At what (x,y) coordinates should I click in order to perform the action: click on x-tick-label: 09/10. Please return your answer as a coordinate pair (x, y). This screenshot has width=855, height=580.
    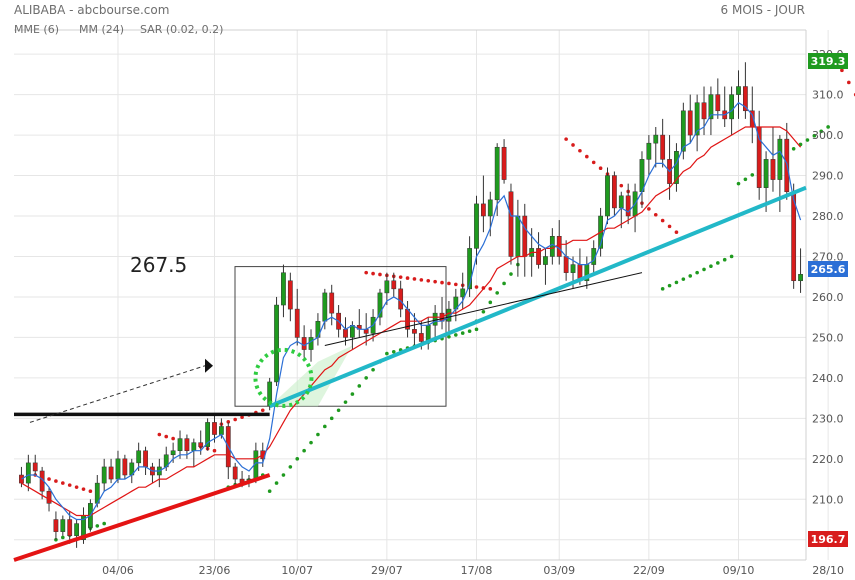
    Looking at the image, I should click on (739, 570).